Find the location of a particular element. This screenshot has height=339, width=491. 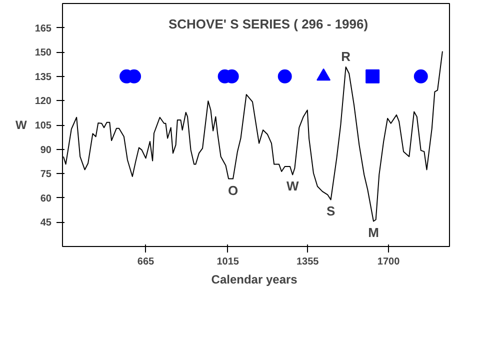

annotation: S is located at coordinates (331, 211).